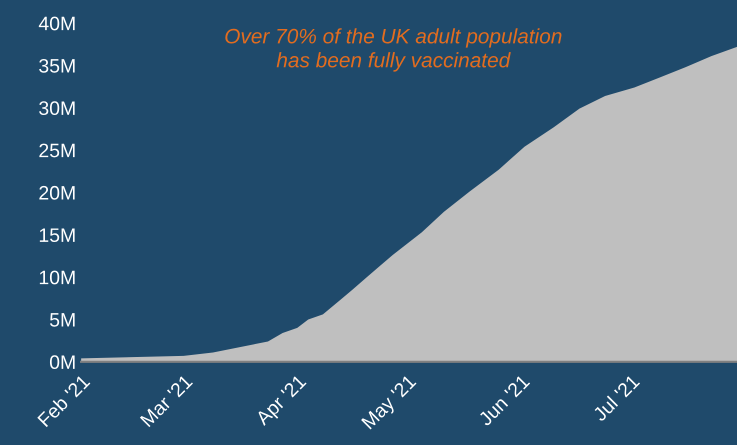  What do you see at coordinates (56, 23) in the screenshot?
I see `y-tick-label: 40M` at bounding box center [56, 23].